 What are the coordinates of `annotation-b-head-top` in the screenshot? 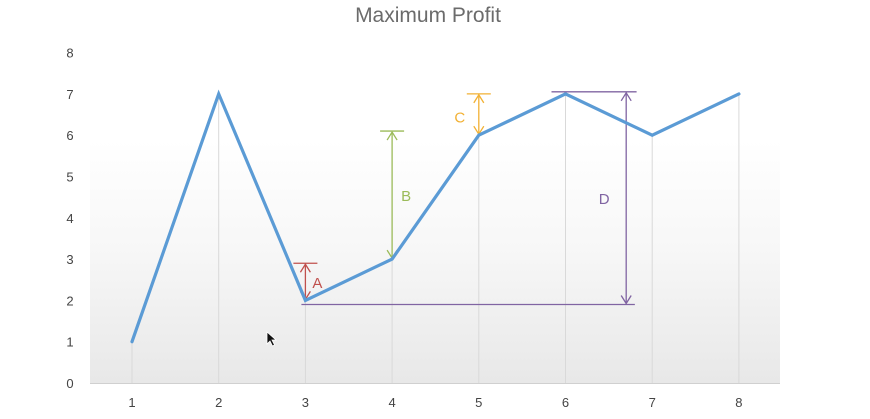 It's located at (392, 135).